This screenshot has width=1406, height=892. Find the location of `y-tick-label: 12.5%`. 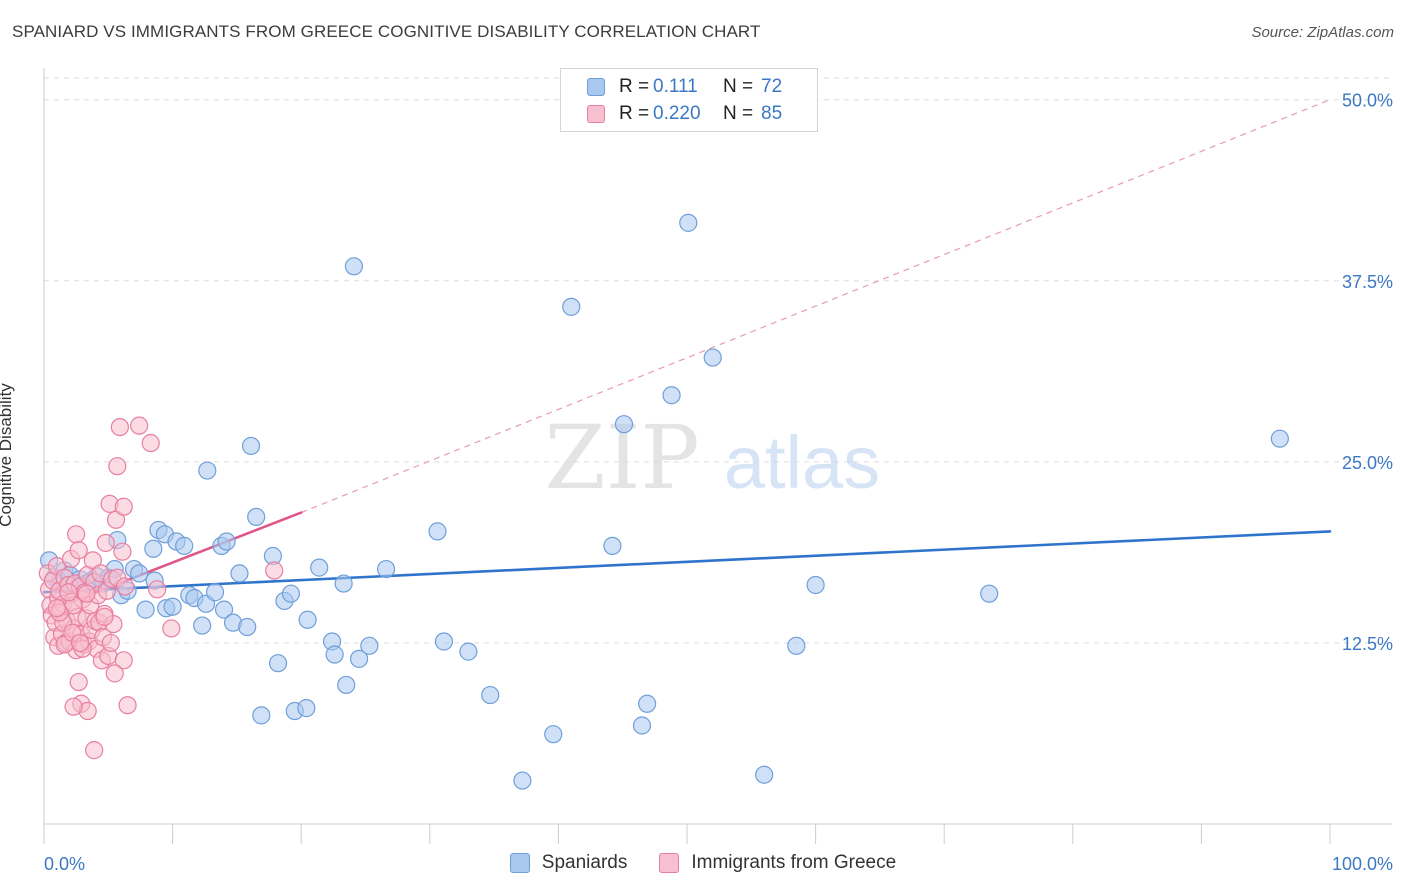

y-tick-label: 12.5% is located at coordinates (1367, 644).